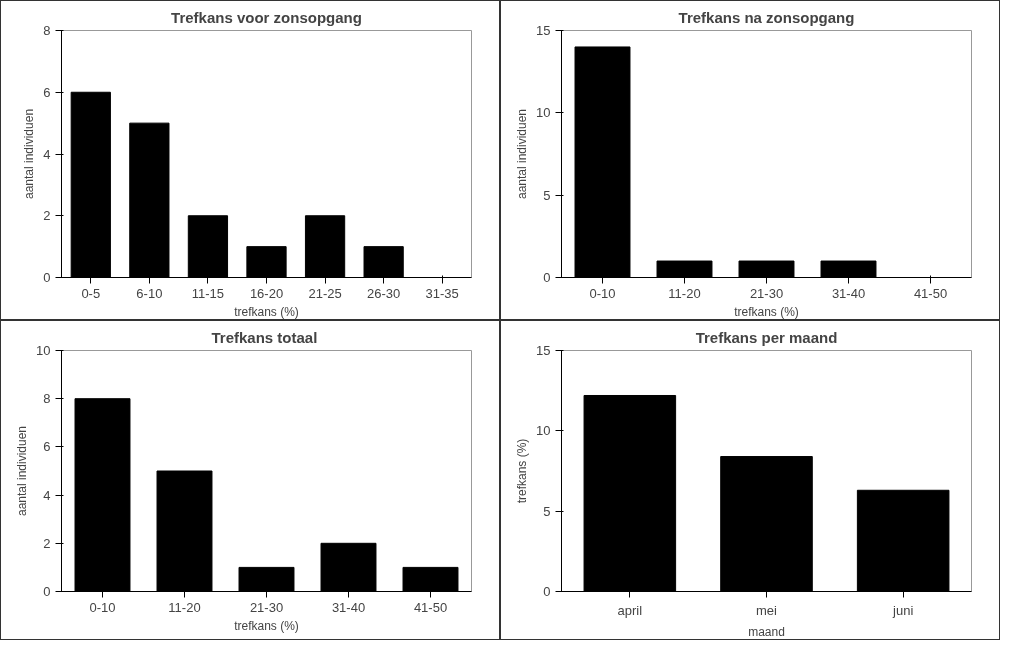 This screenshot has height=667, width=1018. I want to click on x-tick-label: 11-15, so click(208, 293).